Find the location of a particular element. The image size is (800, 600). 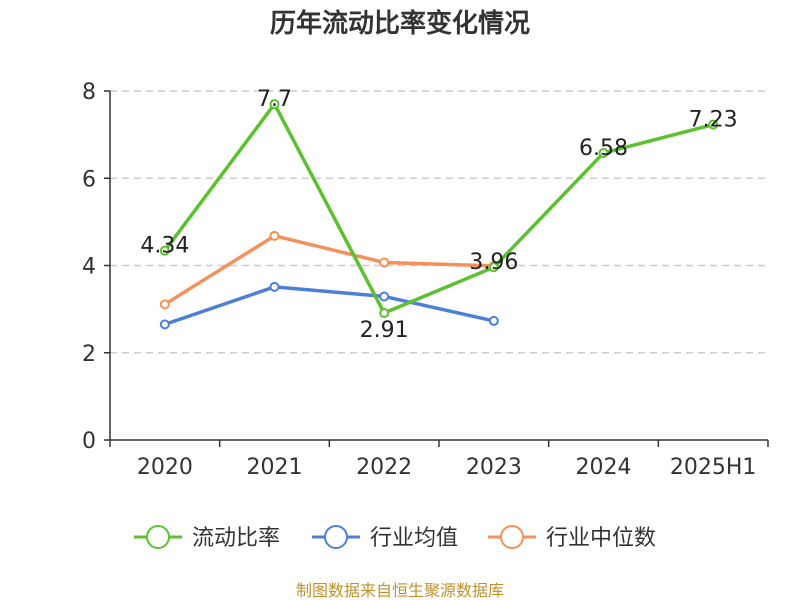

source-note: 制图数据来自恒生聚源数据库 is located at coordinates (400, 590).